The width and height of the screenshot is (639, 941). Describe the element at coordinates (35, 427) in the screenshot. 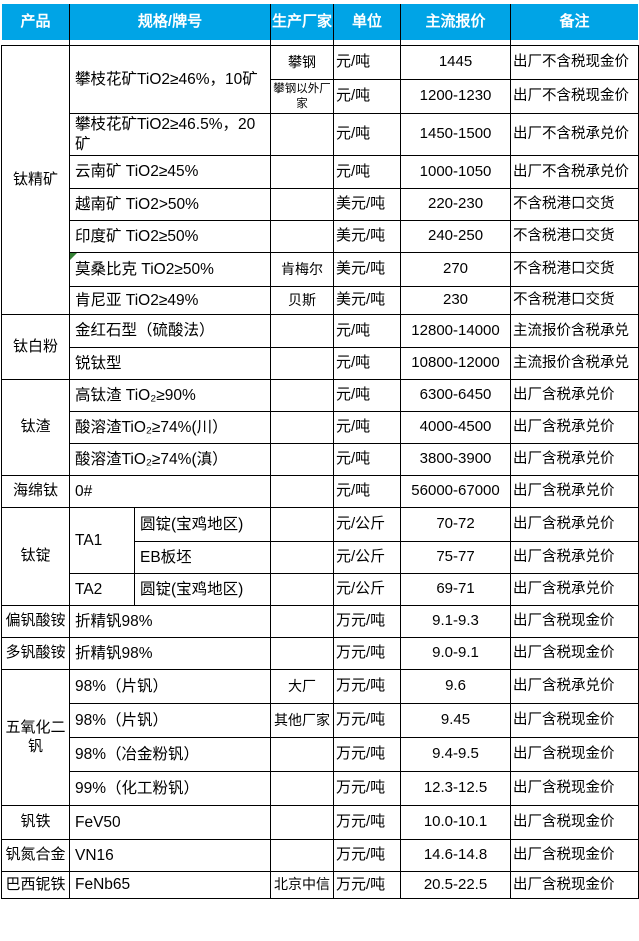

I see `cell-text: 钛渣` at that location.